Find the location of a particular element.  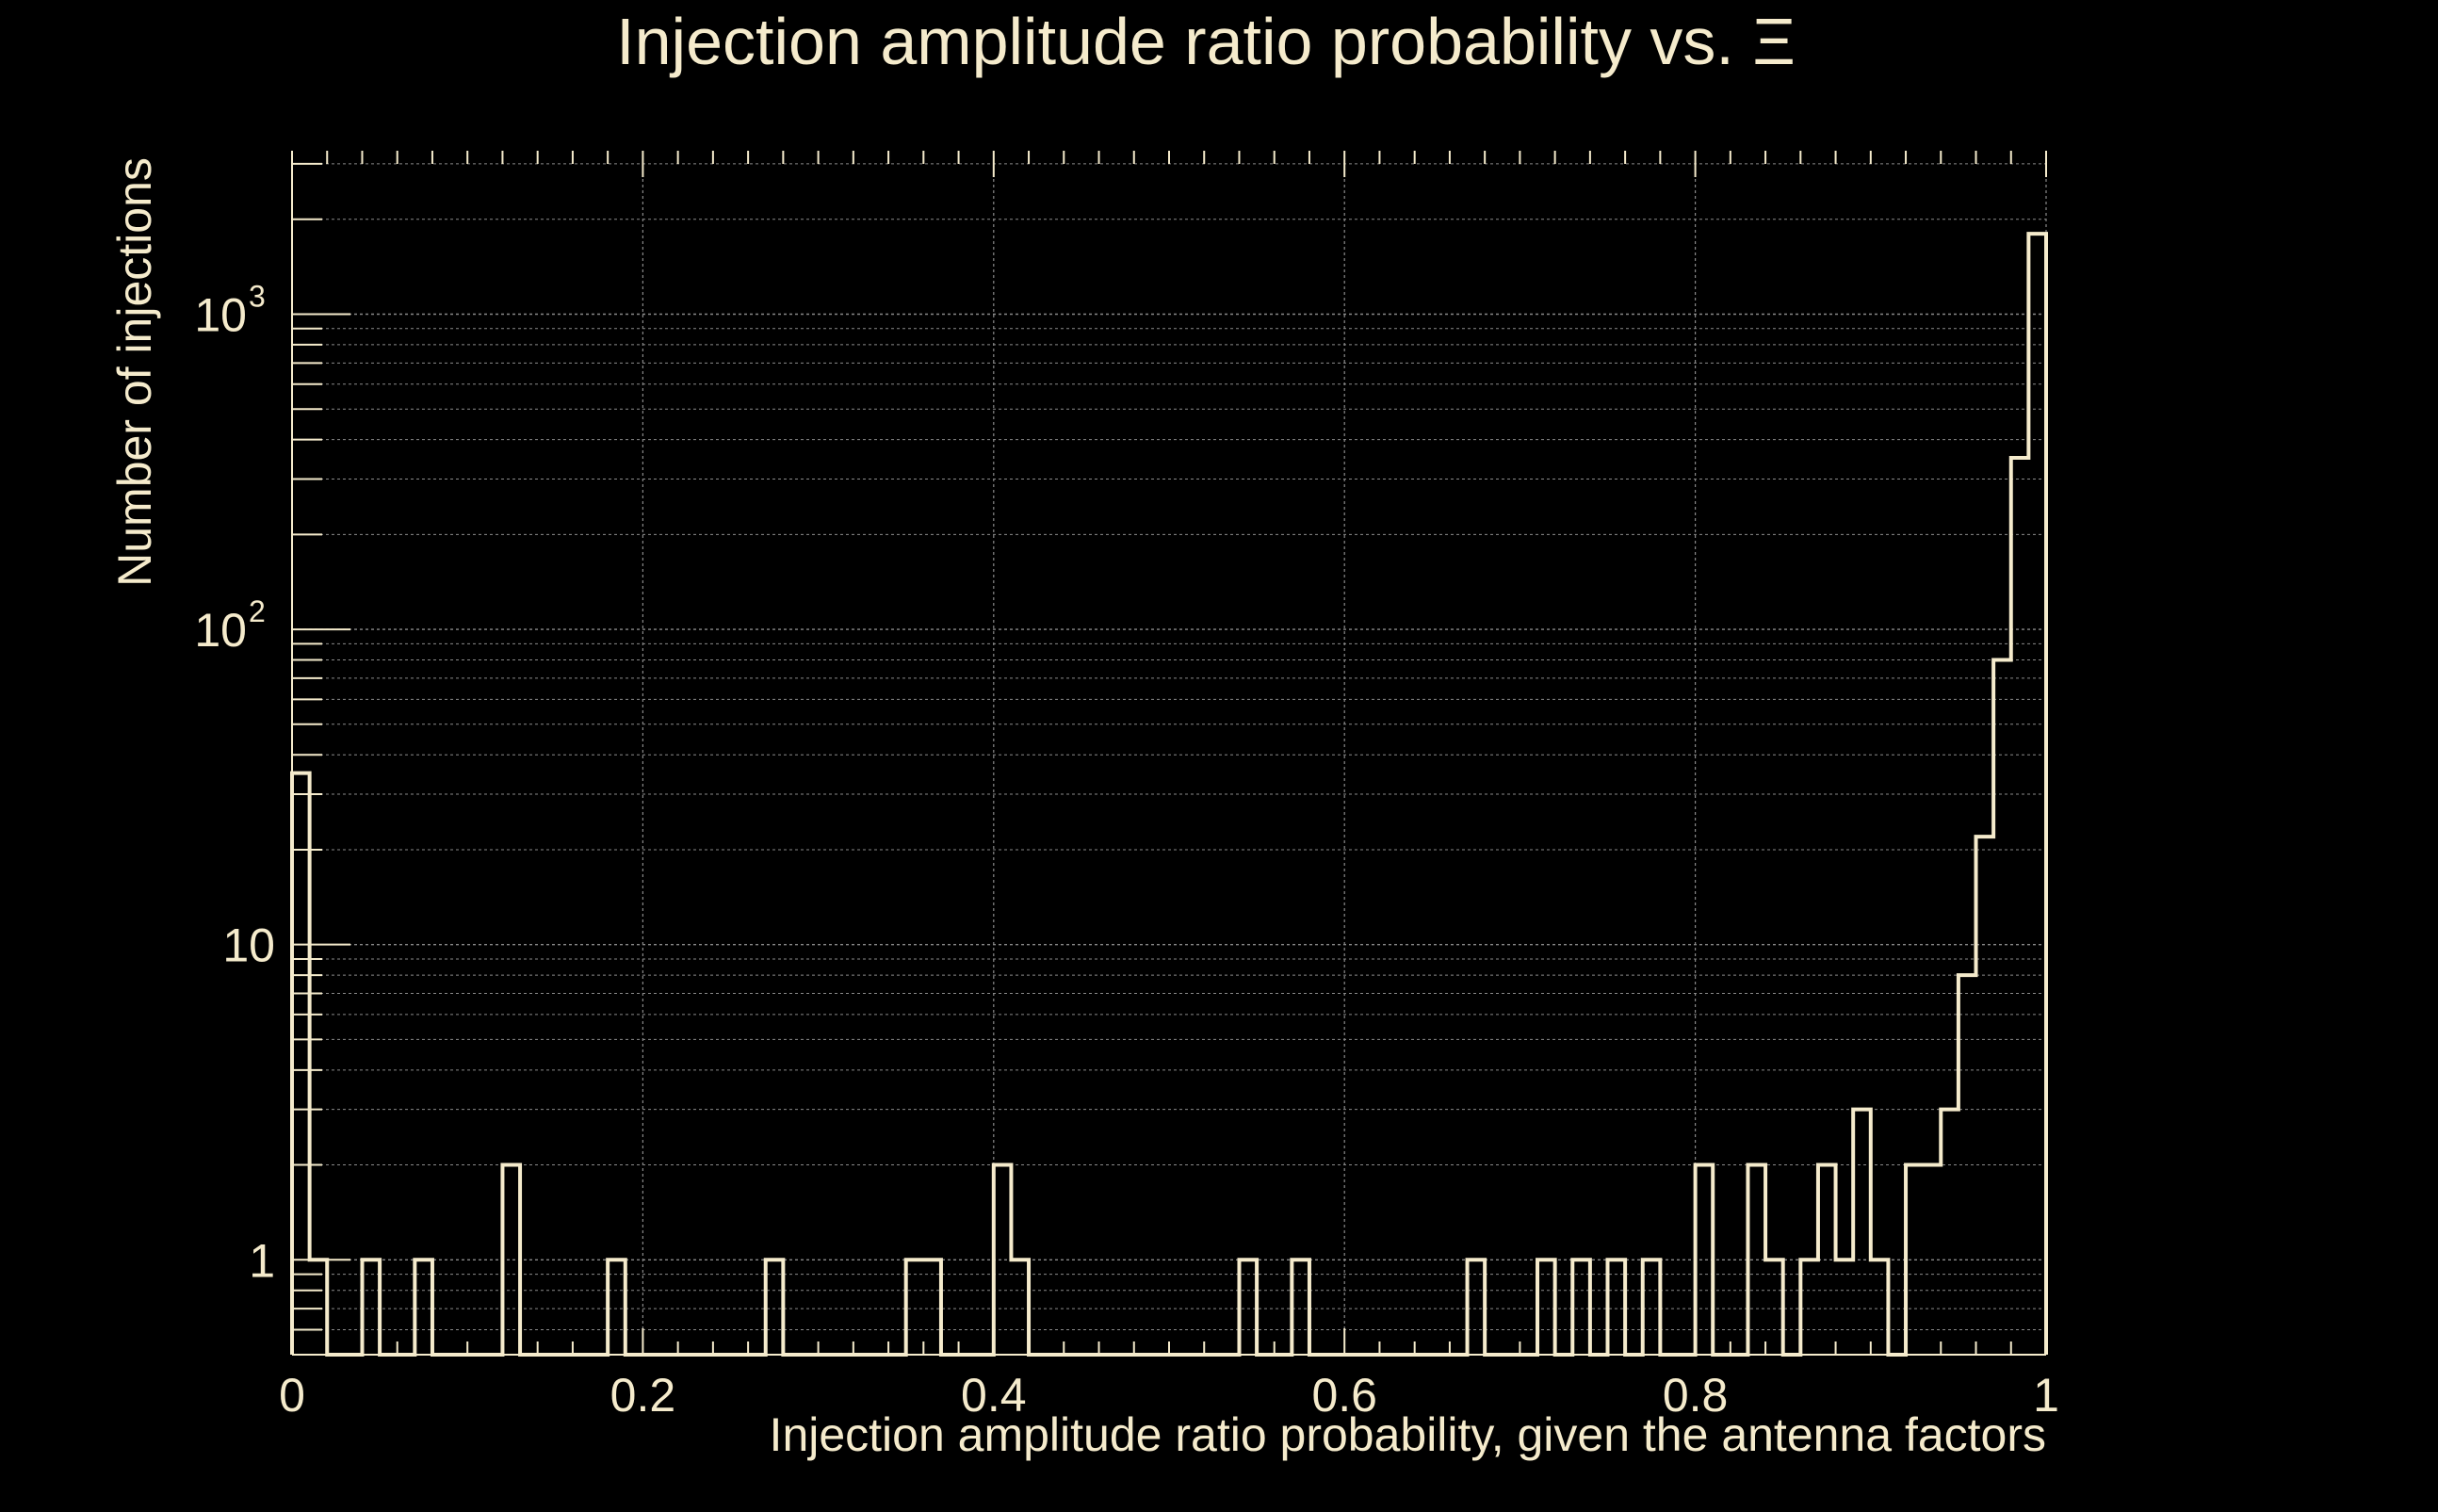

y-axis-label: Number of injections is located at coordinates (134, 372).